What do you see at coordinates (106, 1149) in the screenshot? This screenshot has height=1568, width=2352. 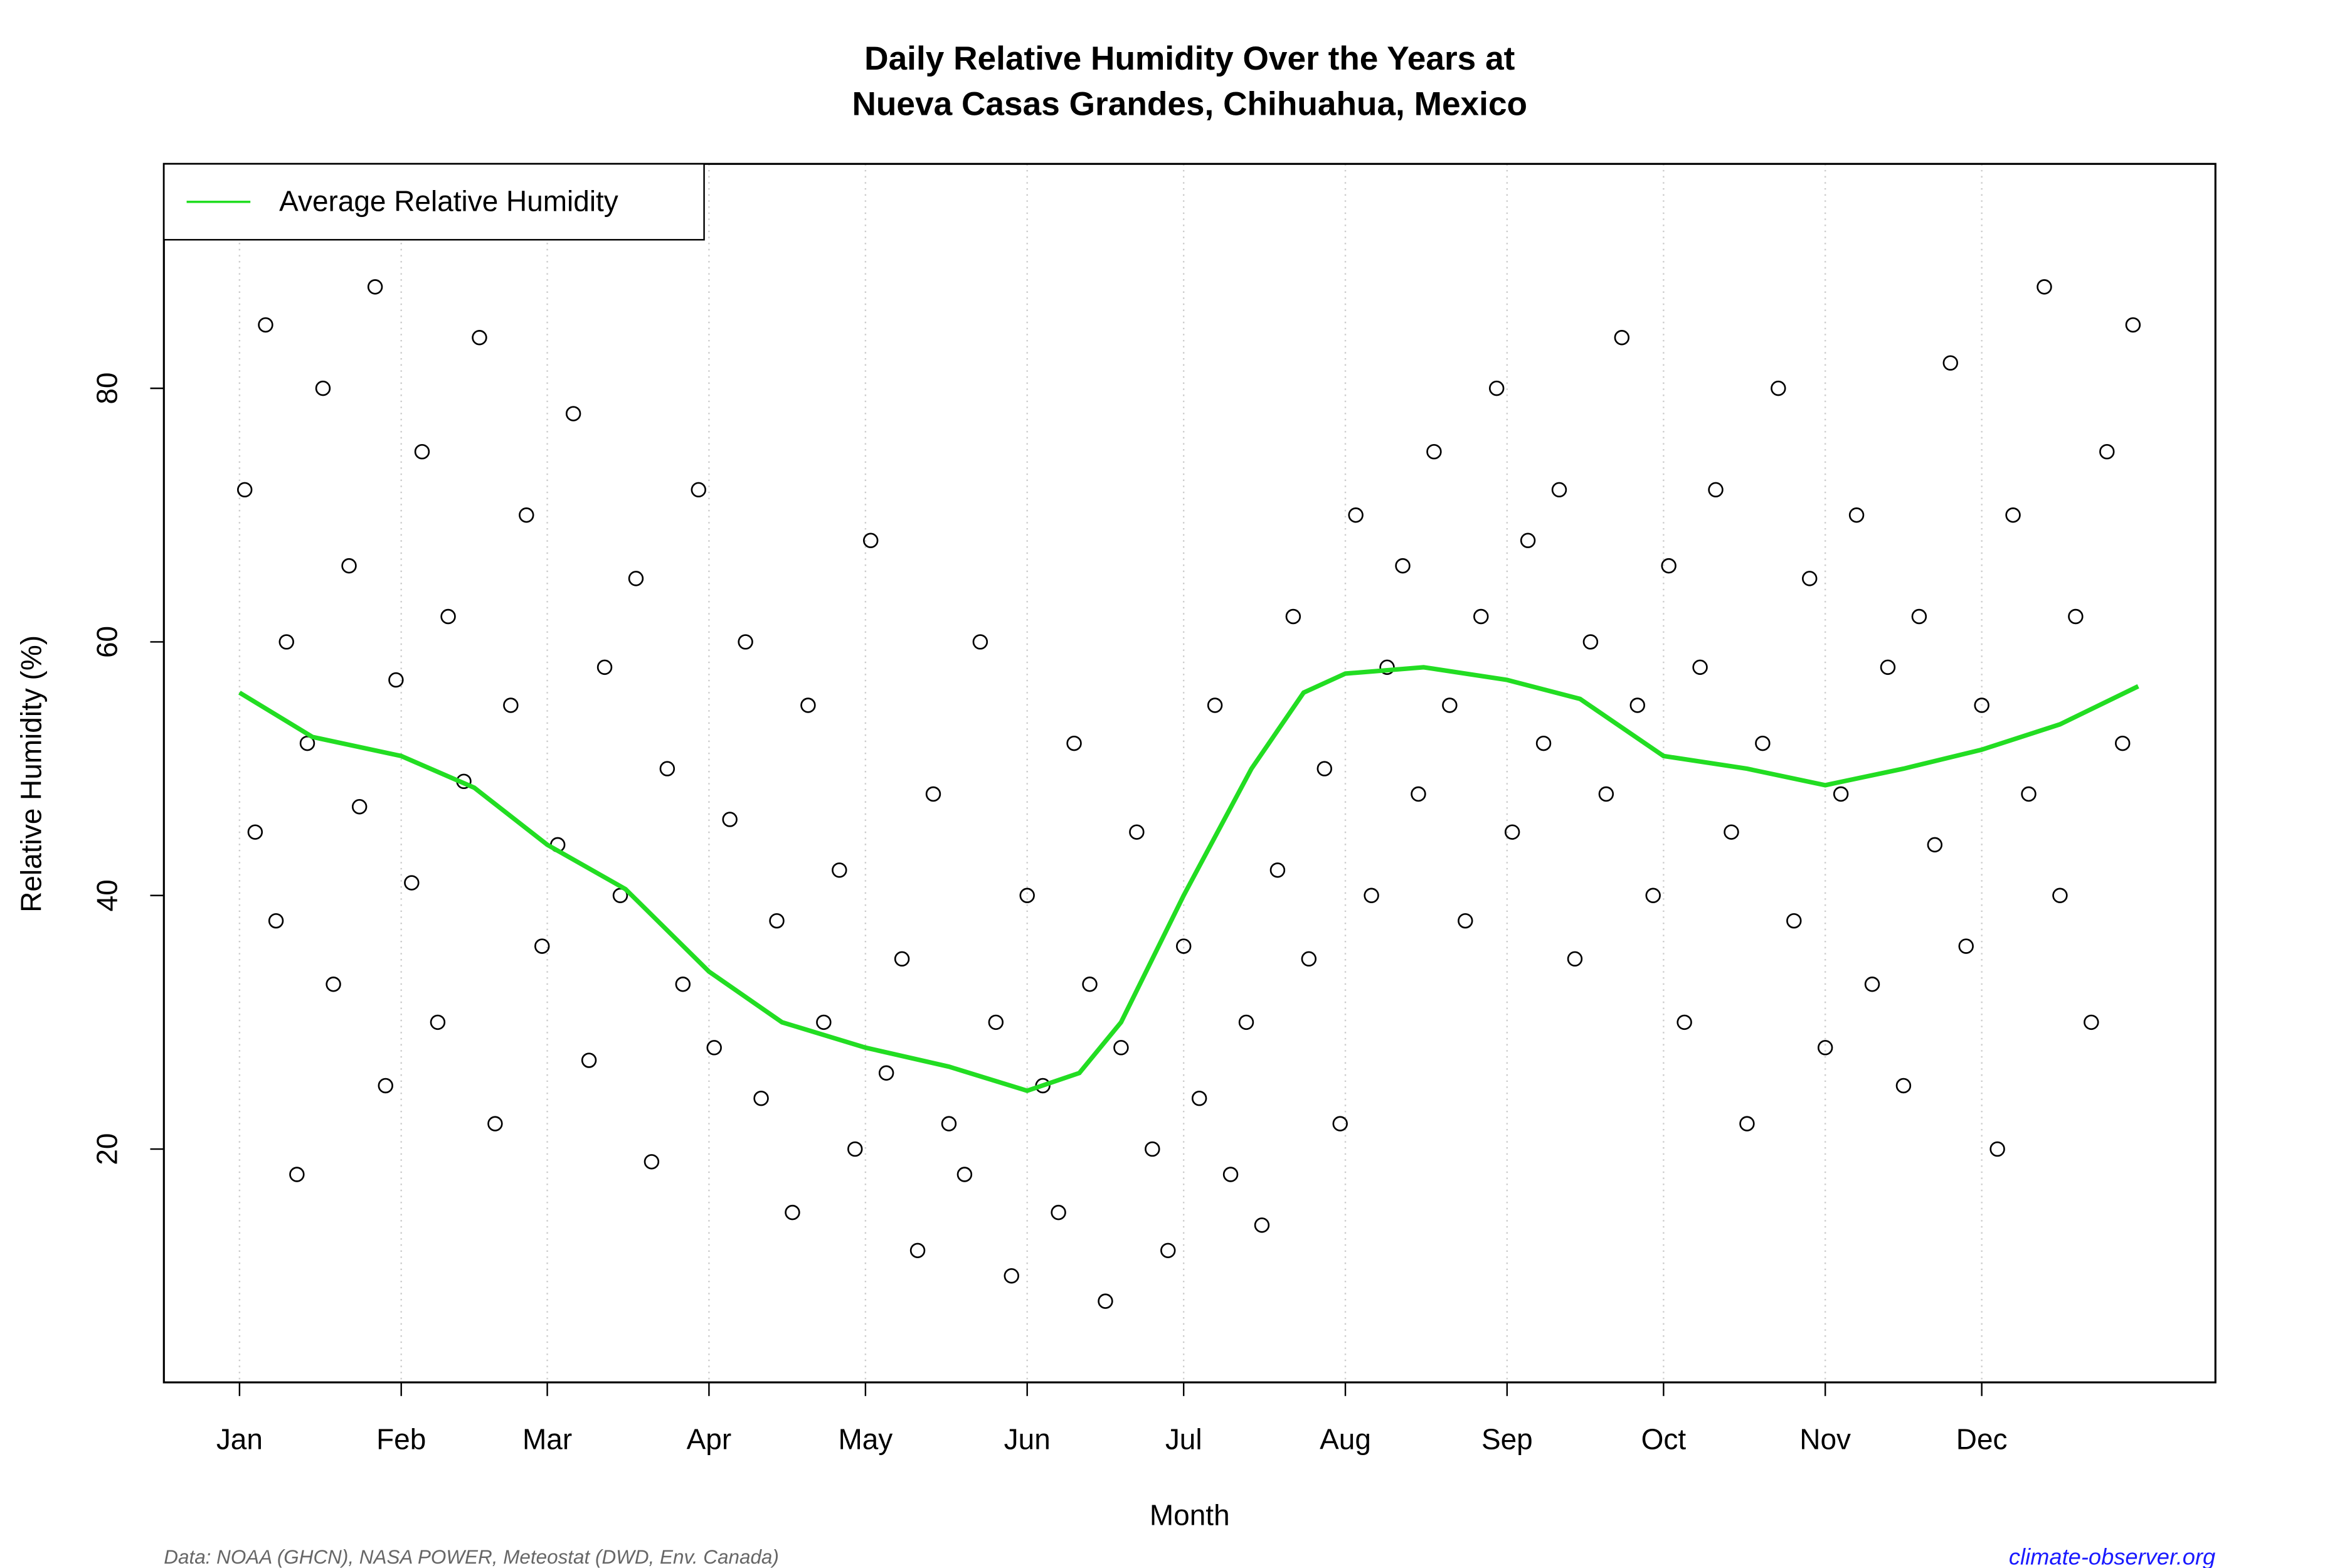 I see `y-tick-label: 20` at bounding box center [106, 1149].